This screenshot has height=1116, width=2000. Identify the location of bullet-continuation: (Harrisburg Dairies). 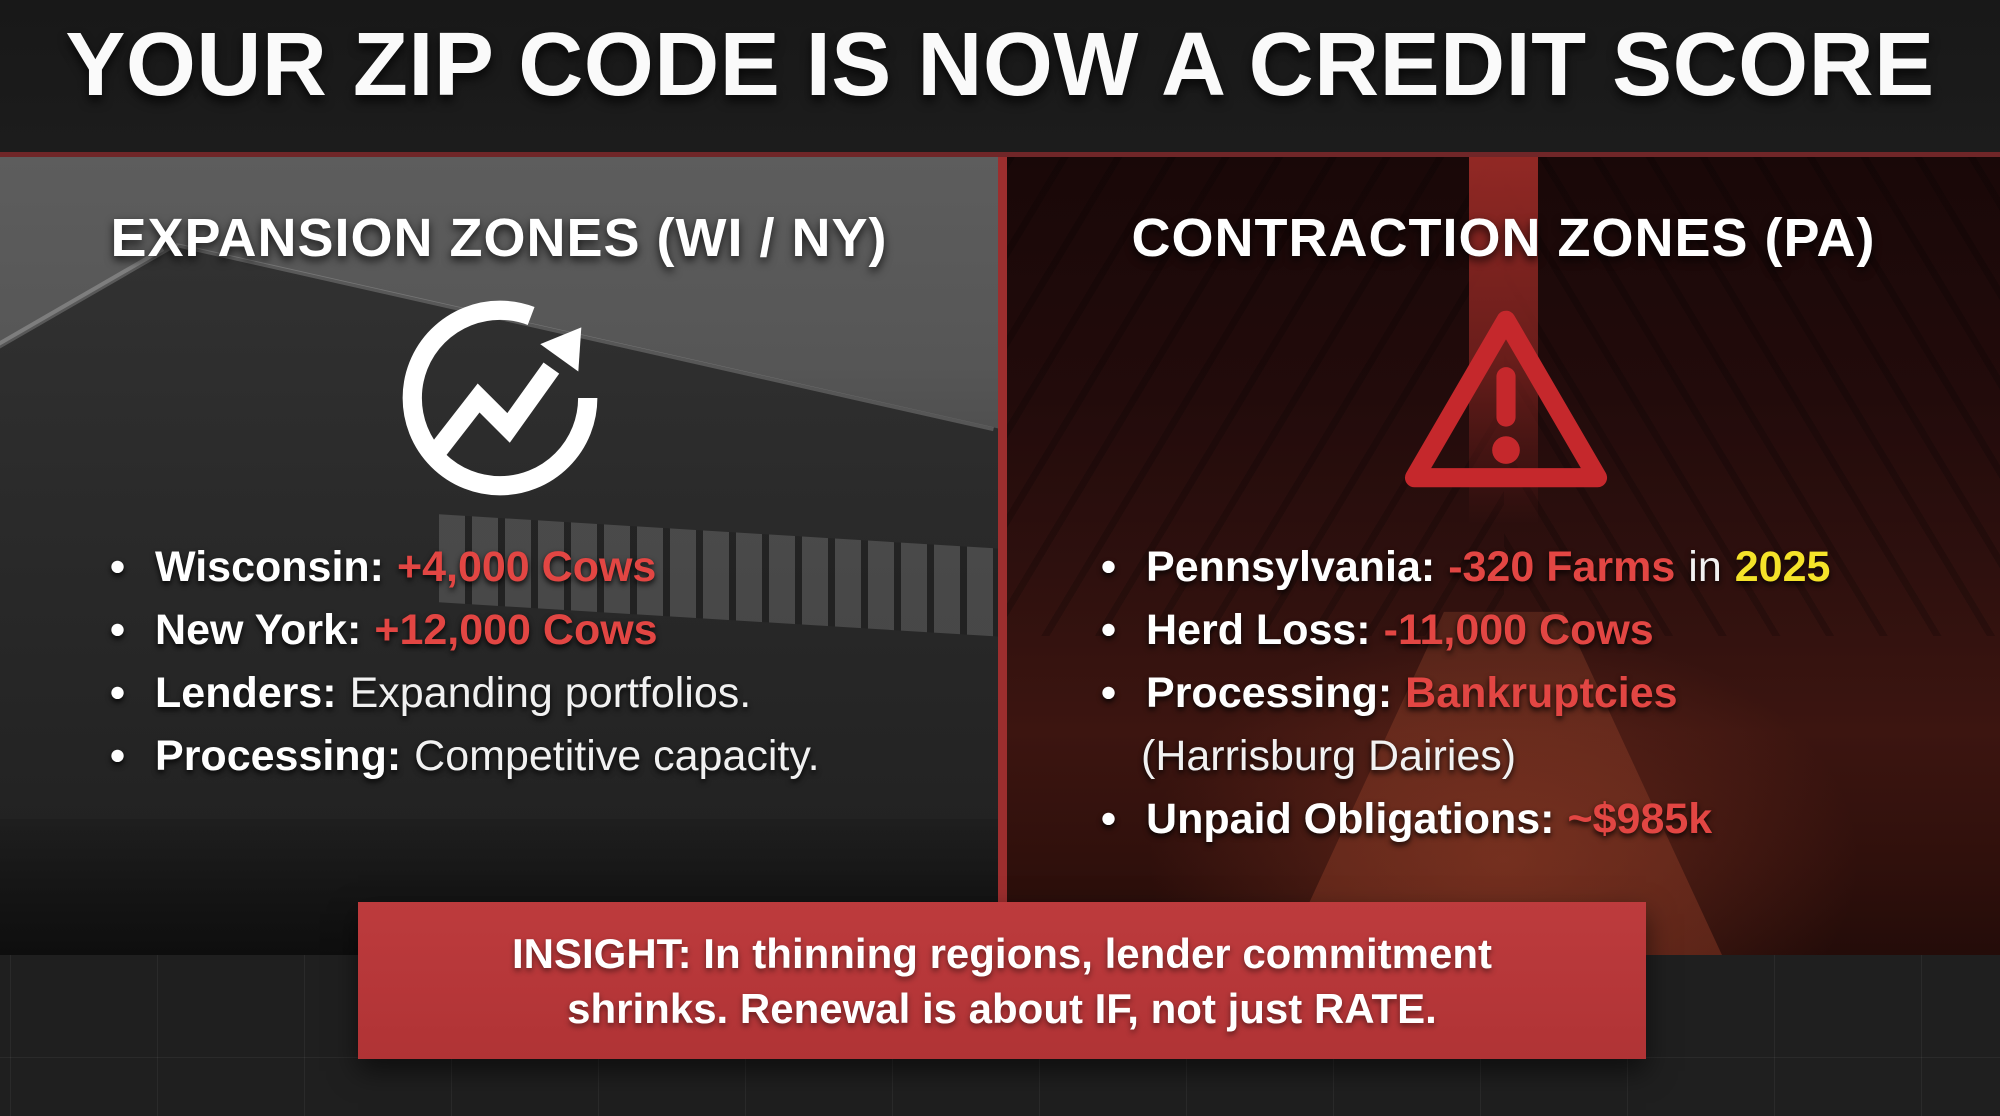
(1329, 756).